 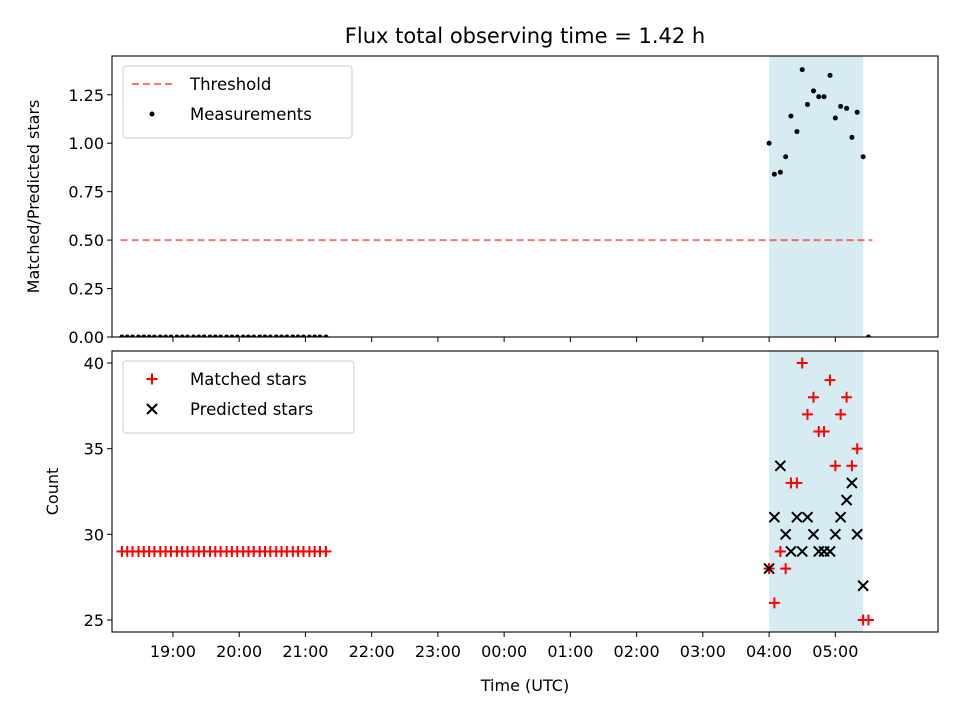 I want to click on x-tick-label: 23:00, so click(x=438, y=651).